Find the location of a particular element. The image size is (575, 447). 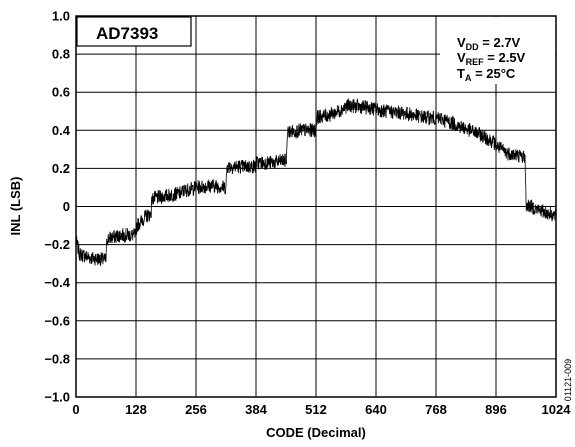

y-tick-label: 1.0 is located at coordinates (61, 16).